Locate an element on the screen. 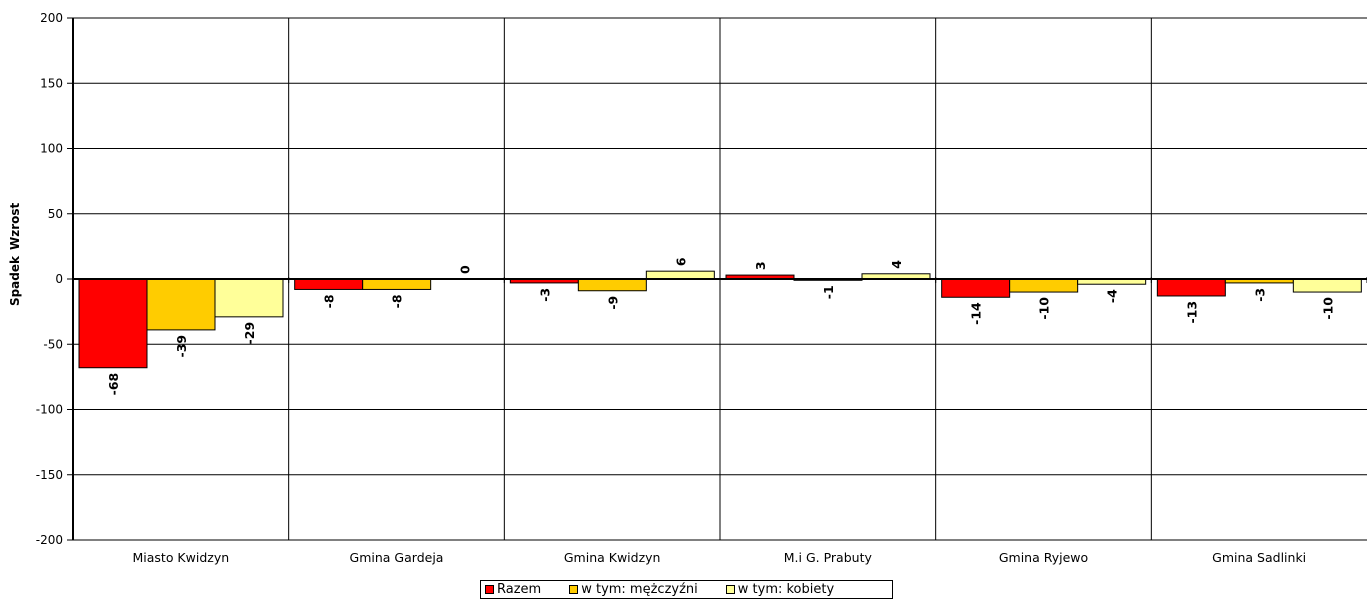 This screenshot has height=600, width=1367. y-axis-label-lower: Spadek is located at coordinates (15, 280).